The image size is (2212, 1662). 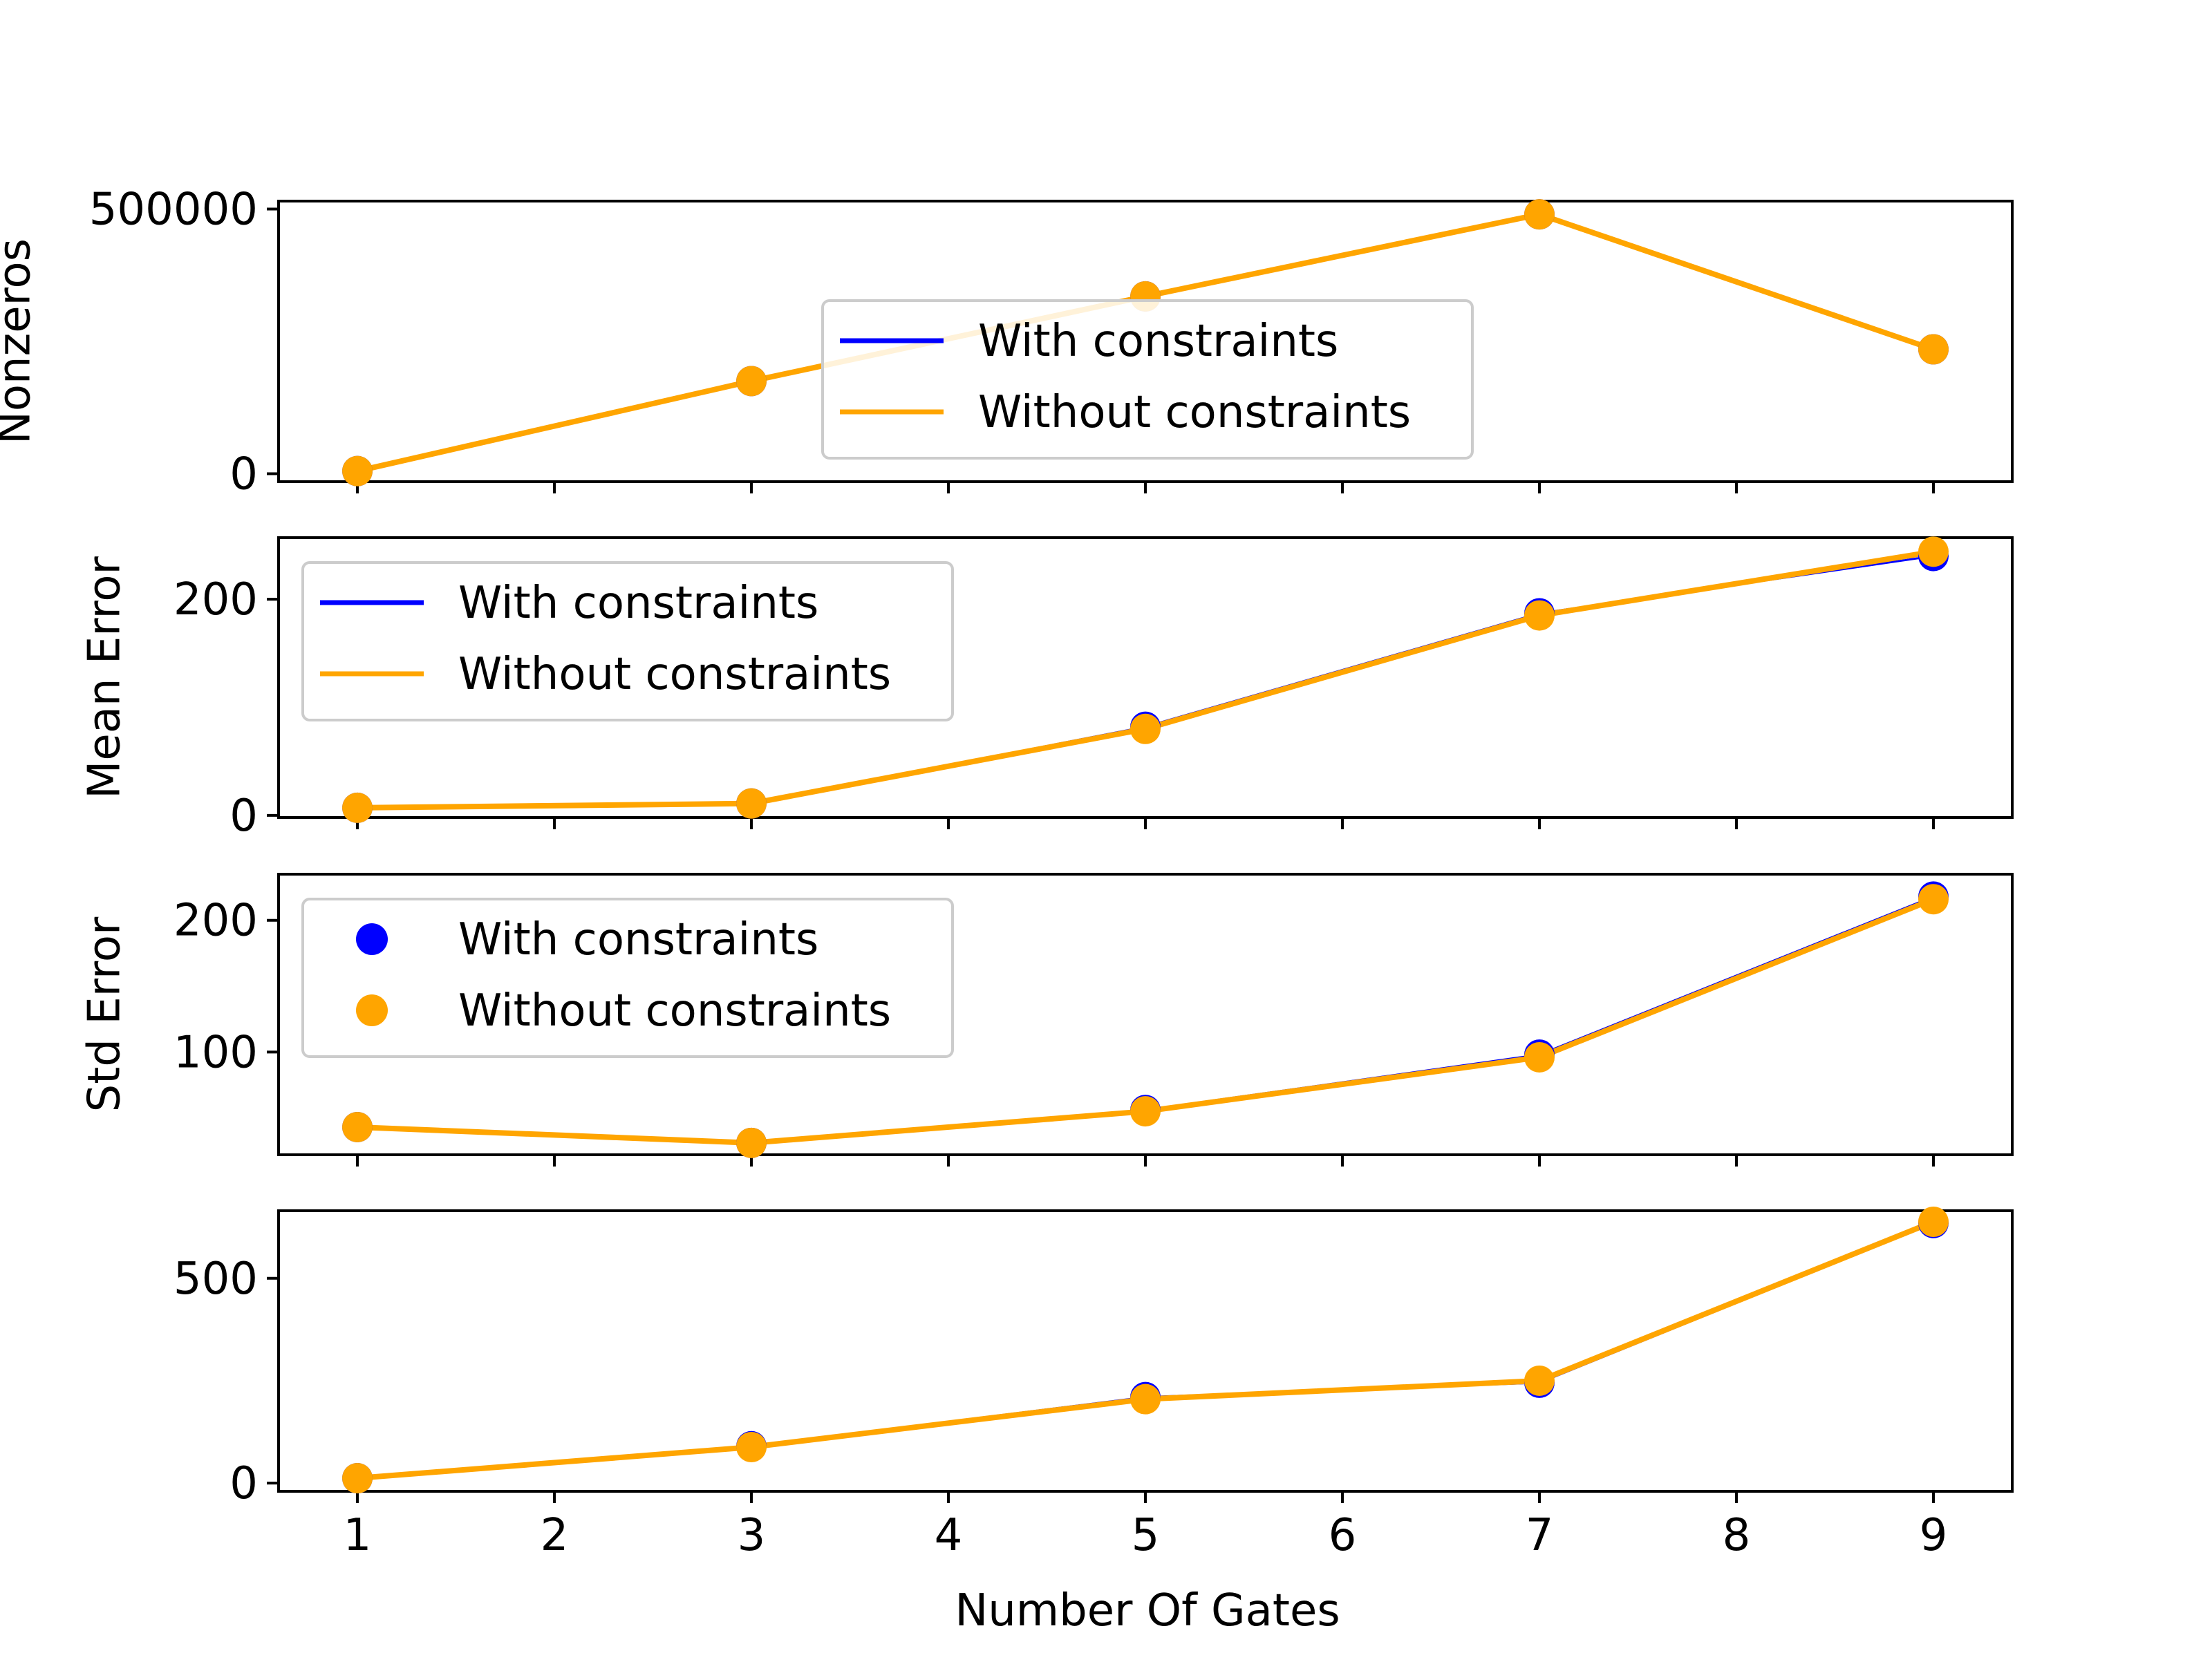 What do you see at coordinates (638, 603) in the screenshot?
I see `legend-label-2-1: With constraints` at bounding box center [638, 603].